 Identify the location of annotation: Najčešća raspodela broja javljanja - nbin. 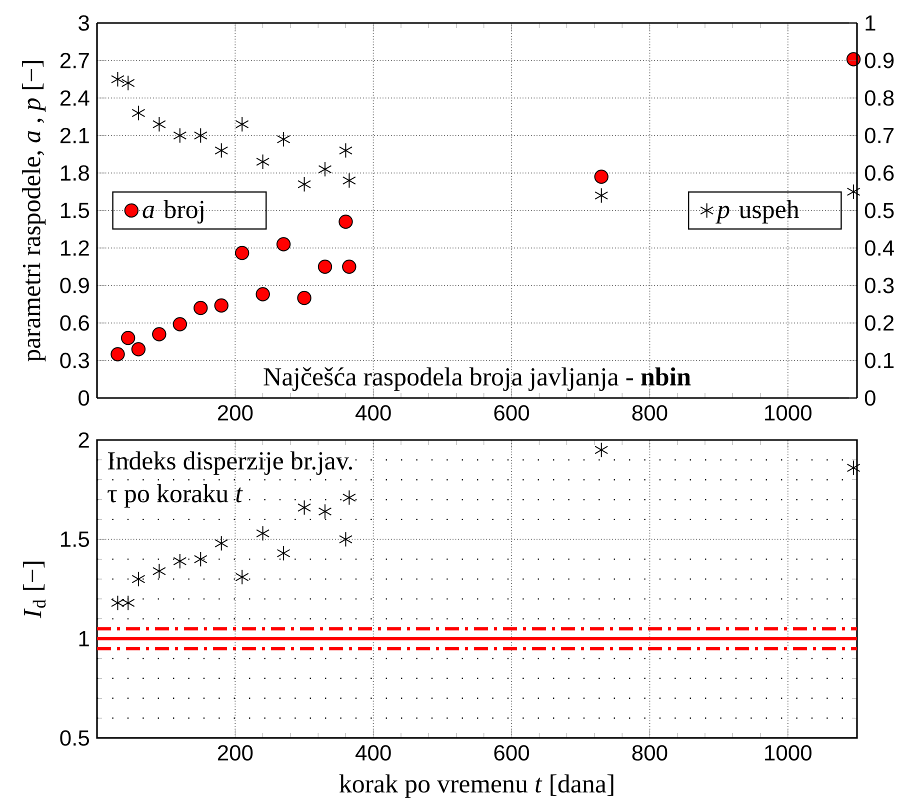
(477, 379).